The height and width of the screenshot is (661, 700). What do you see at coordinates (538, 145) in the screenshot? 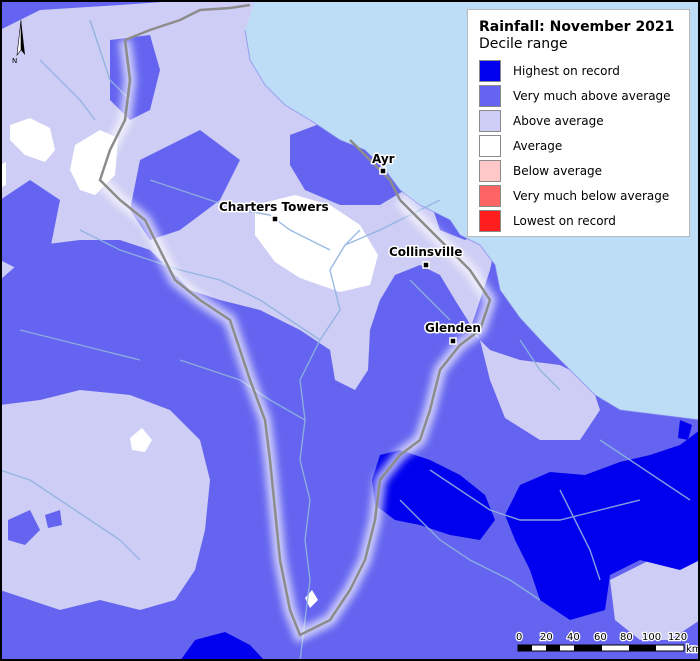
I see `legend-item-label: Average` at bounding box center [538, 145].